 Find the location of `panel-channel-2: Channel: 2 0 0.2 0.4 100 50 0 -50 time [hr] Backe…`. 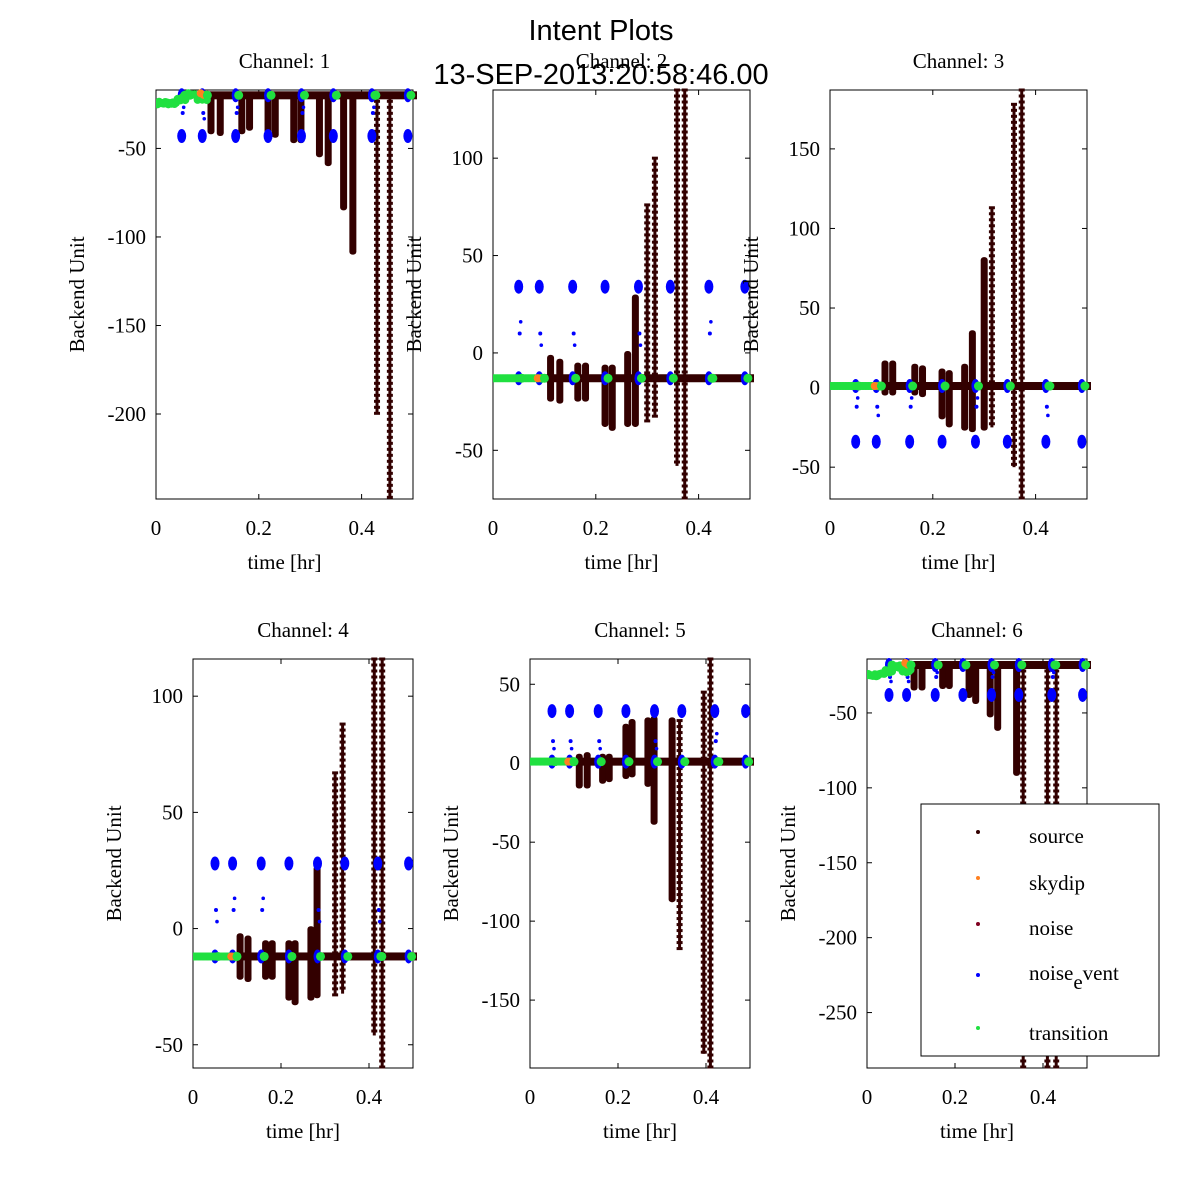

panel-channel-2: Channel: 2 0 0.2 0.4 100 50 0 -50 time [hr] Backe… is located at coordinates (578, 311).